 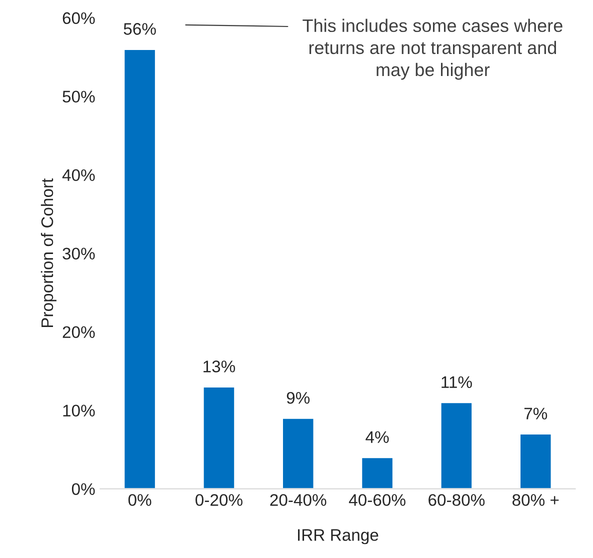 I want to click on y-tick-label: 20%, so click(x=78, y=332).